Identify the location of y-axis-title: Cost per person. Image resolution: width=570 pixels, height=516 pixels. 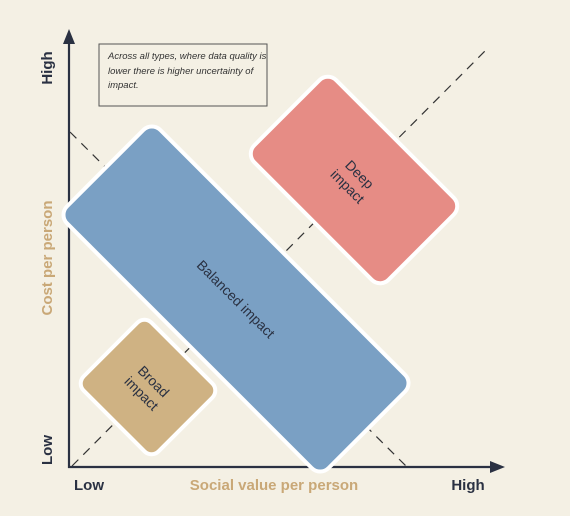
(47, 257).